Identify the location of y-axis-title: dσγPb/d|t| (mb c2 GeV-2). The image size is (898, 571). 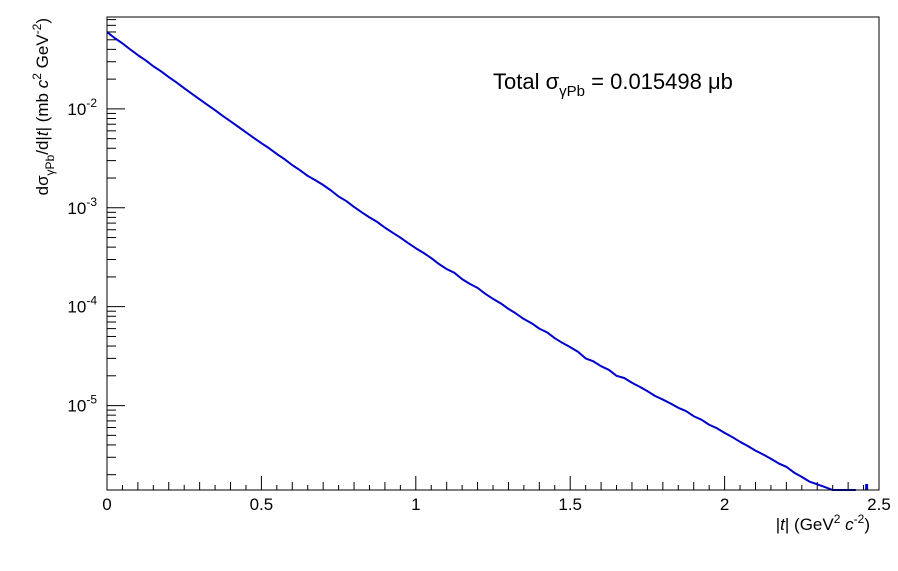
(43, 106).